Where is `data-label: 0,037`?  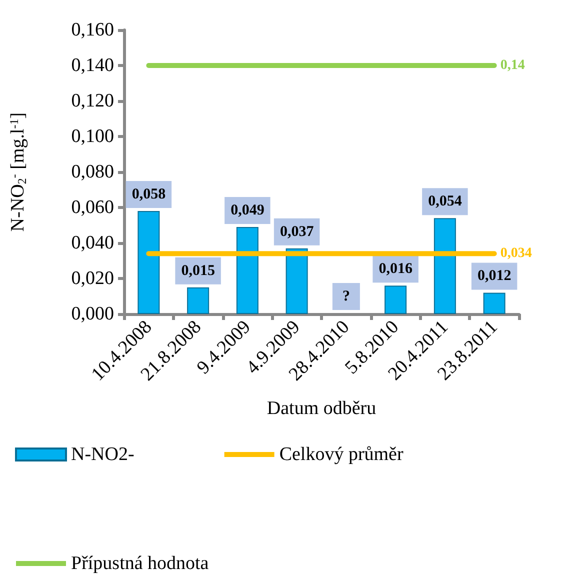 data-label: 0,037 is located at coordinates (297, 232).